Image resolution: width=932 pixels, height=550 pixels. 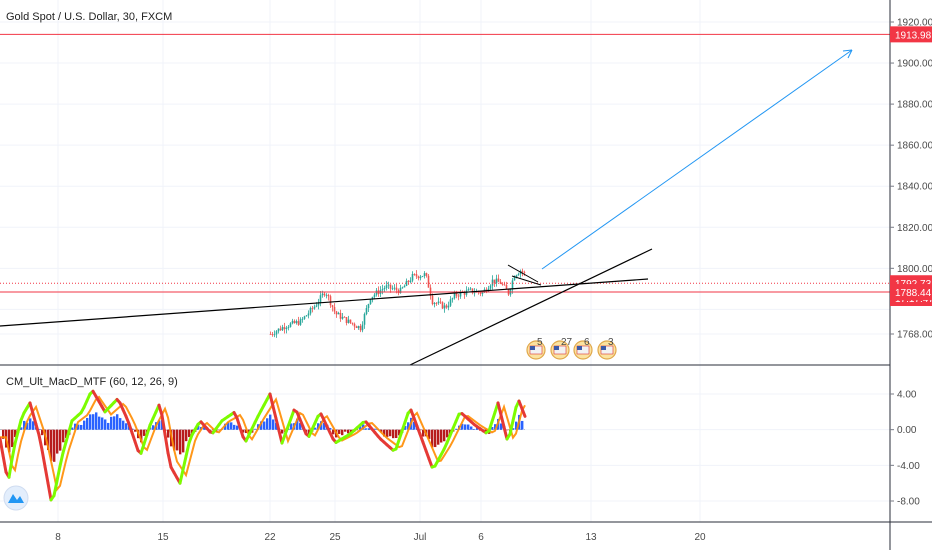 I want to click on event-badges: 5 27 6 3, so click(x=571, y=348).